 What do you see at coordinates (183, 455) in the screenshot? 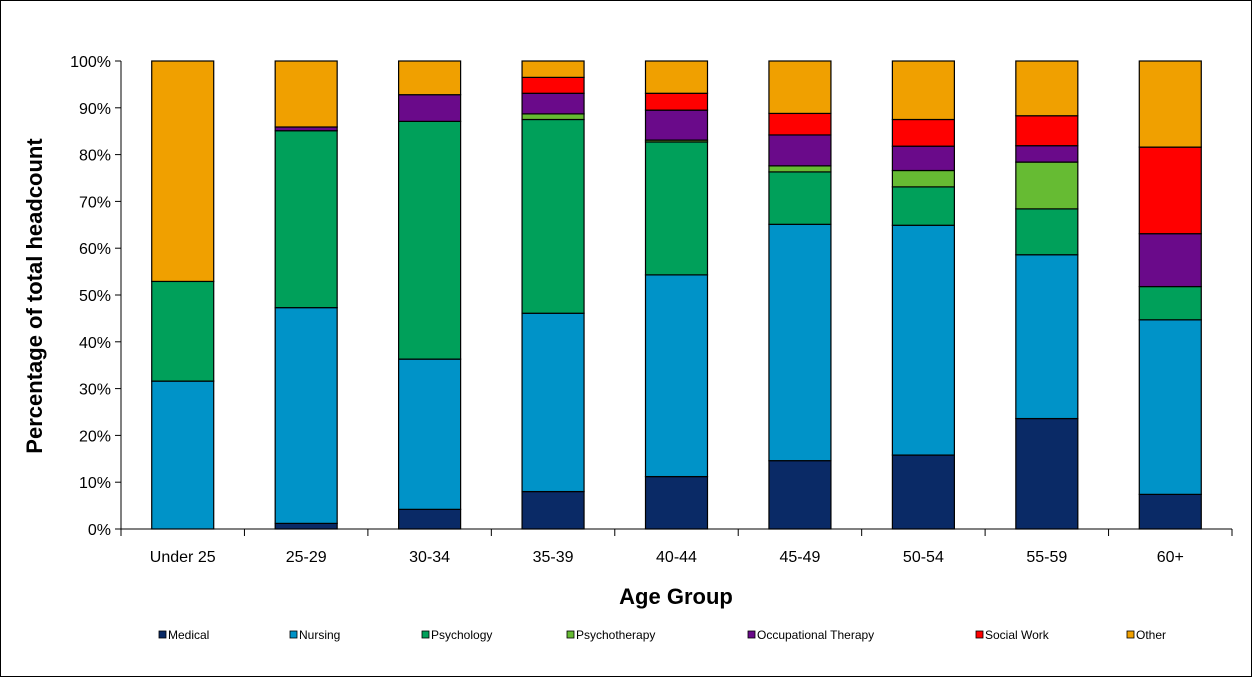
I see `bar-segment-under-25-nursing` at bounding box center [183, 455].